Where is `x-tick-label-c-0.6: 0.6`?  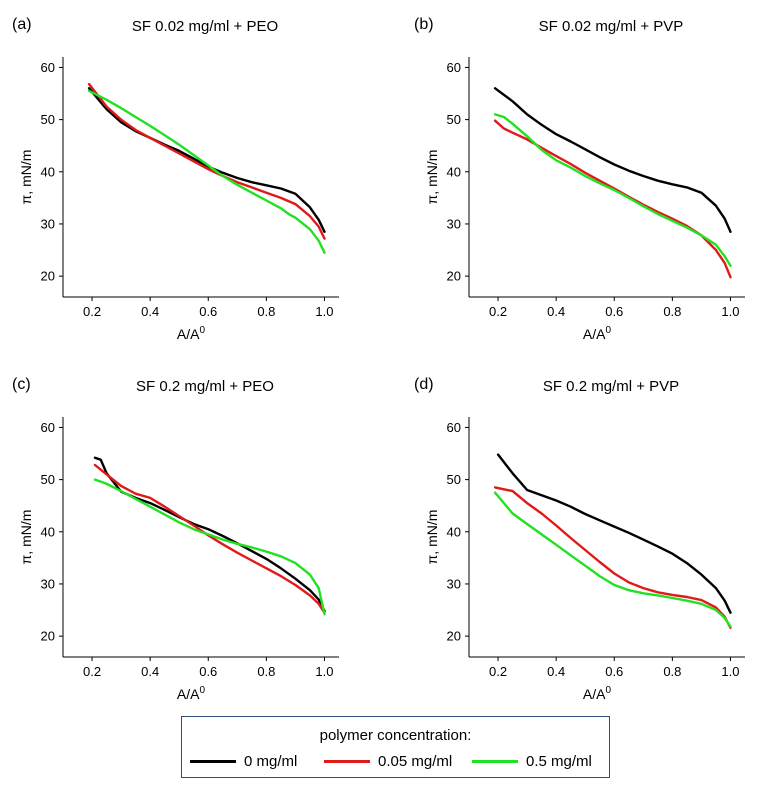
x-tick-label-c-0.6: 0.6 is located at coordinates (208, 671).